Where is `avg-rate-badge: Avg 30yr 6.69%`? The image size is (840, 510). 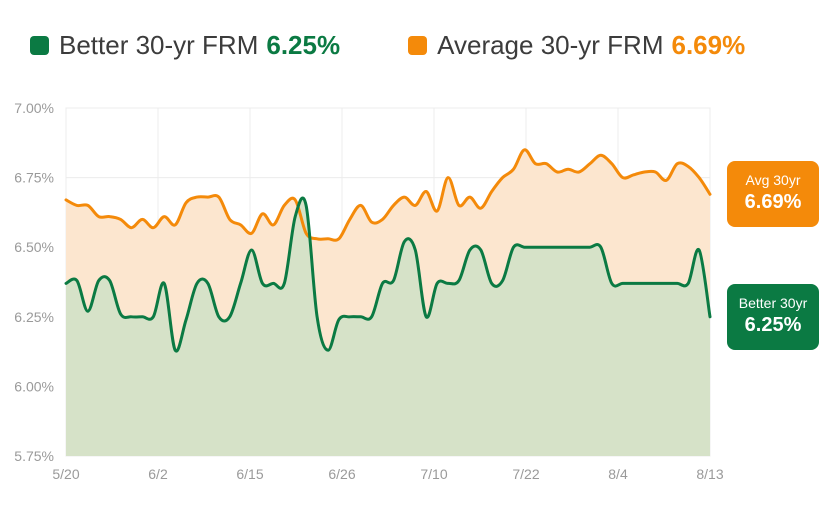
avg-rate-badge: Avg 30yr 6.69% is located at coordinates (773, 194).